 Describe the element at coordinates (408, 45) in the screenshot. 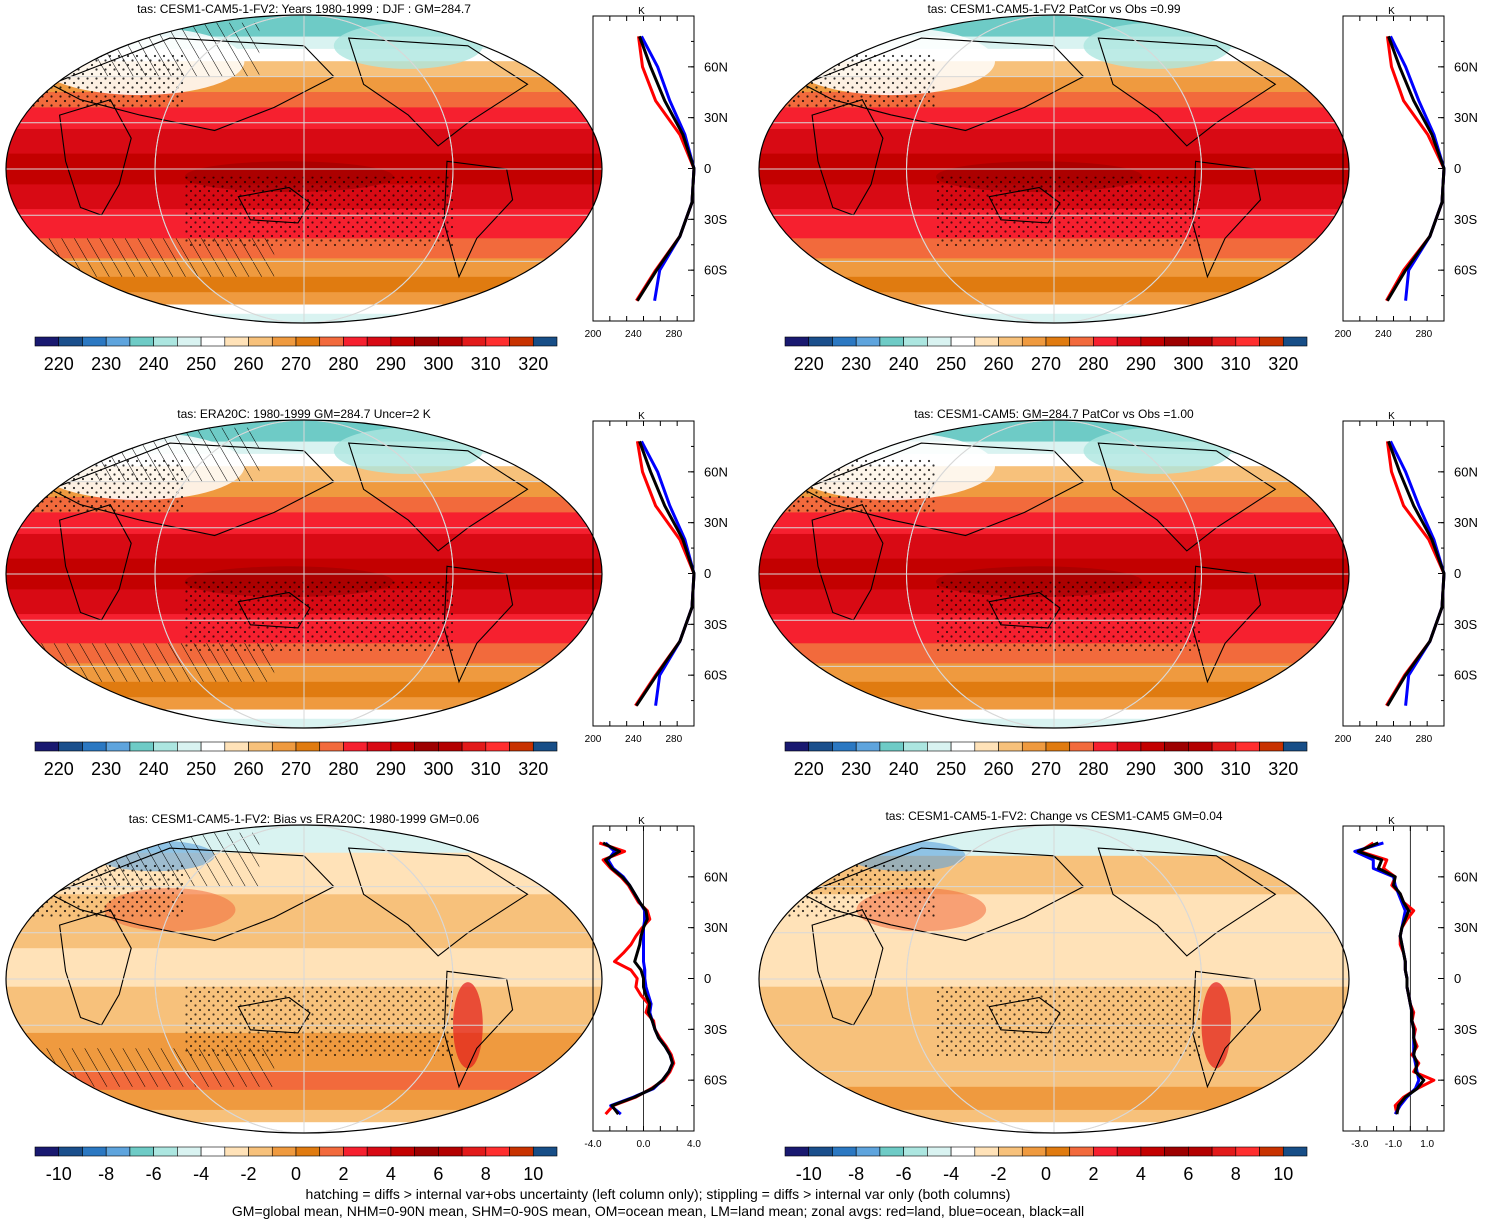

I see `north-america-cold` at that location.